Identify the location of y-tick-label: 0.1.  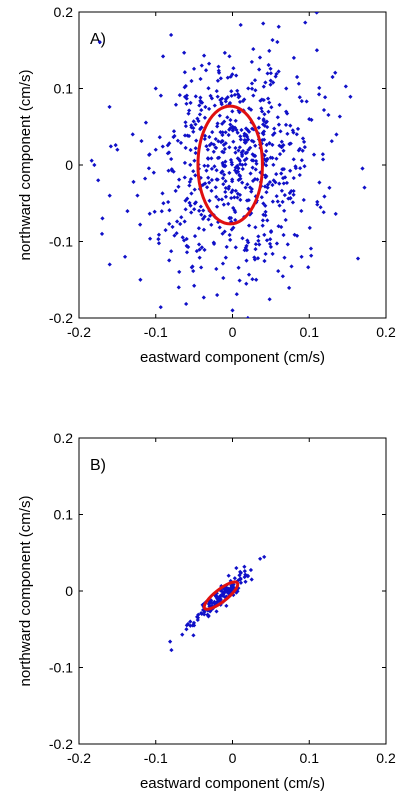
(64, 515).